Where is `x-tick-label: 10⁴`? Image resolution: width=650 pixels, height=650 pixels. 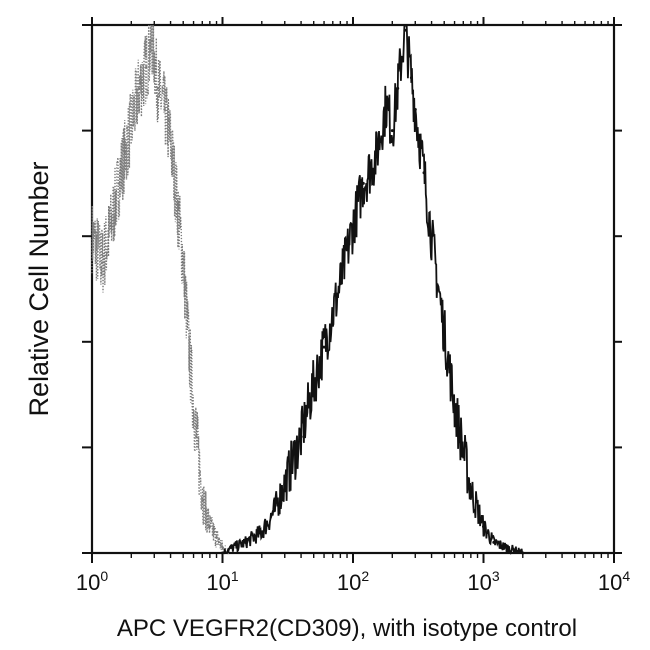 x-tick-label: 10⁴ is located at coordinates (614, 581).